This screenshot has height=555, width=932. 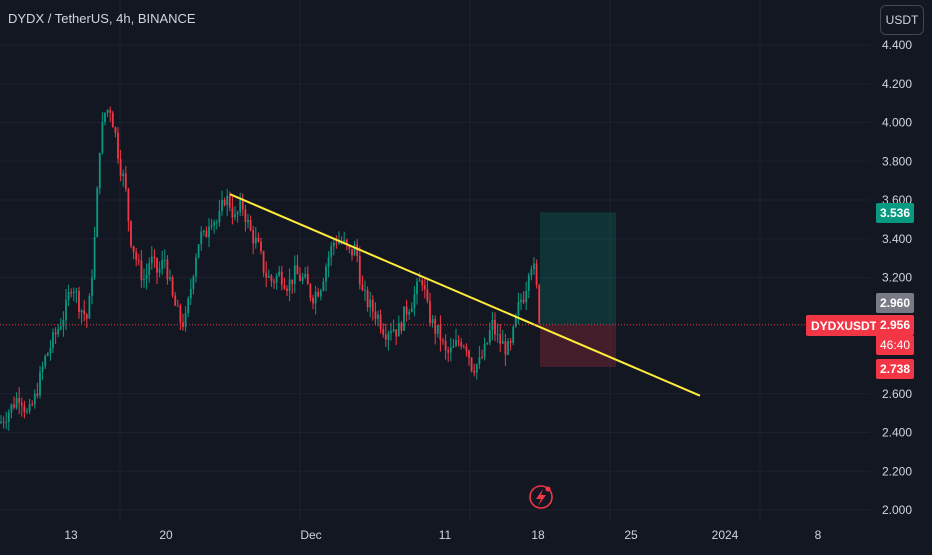 What do you see at coordinates (902, 20) in the screenshot?
I see `currency-button: USDT` at bounding box center [902, 20].